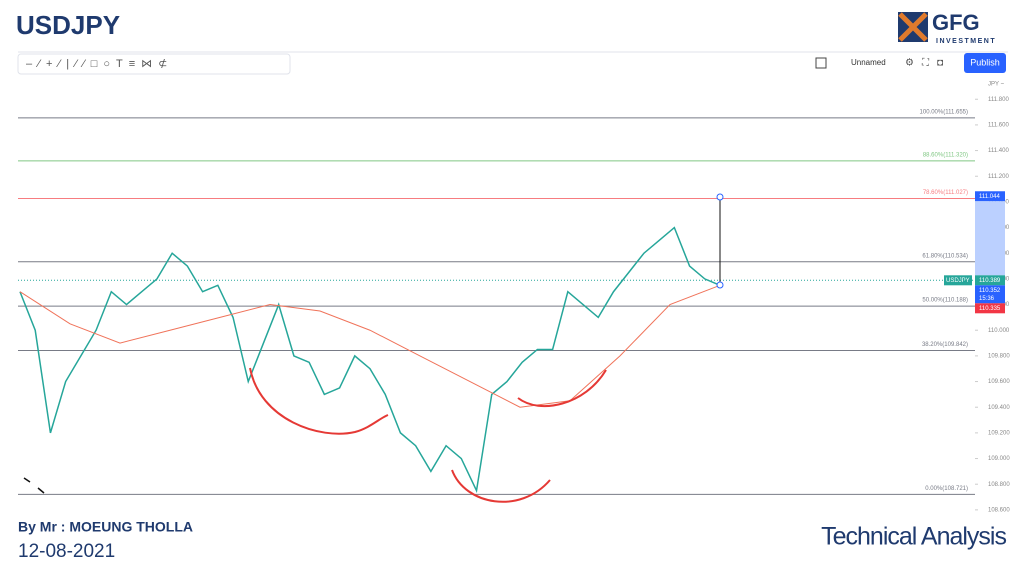 This screenshot has height=581, width=1024. What do you see at coordinates (998, 125) in the screenshot?
I see `y-tick-label: 111.600` at bounding box center [998, 125].